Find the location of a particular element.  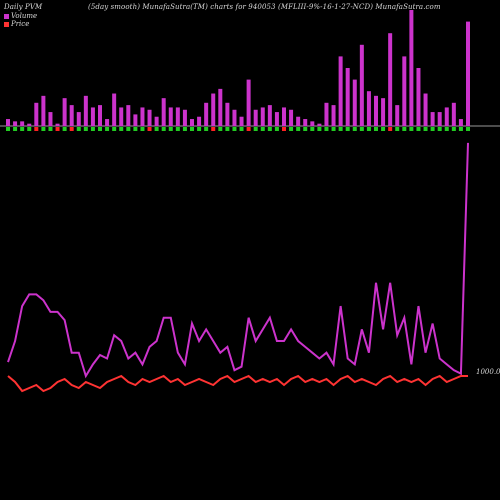

legend-price-swatch is located at coordinates (6, 24).